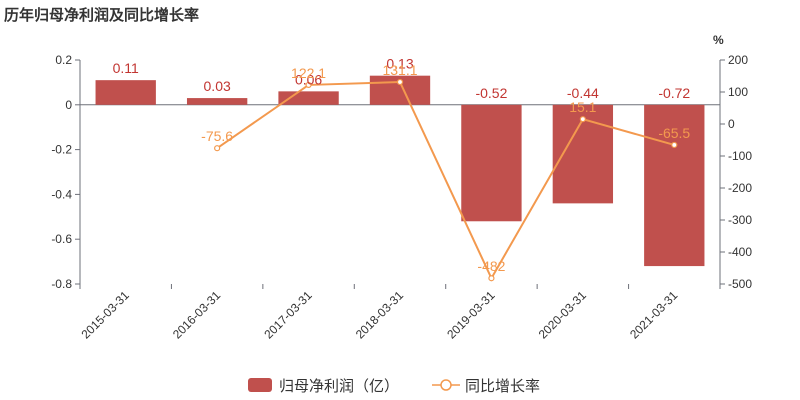  Describe the element at coordinates (339, 386) in the screenshot. I see `legend-bar-label: 归母净利润（亿）` at that location.